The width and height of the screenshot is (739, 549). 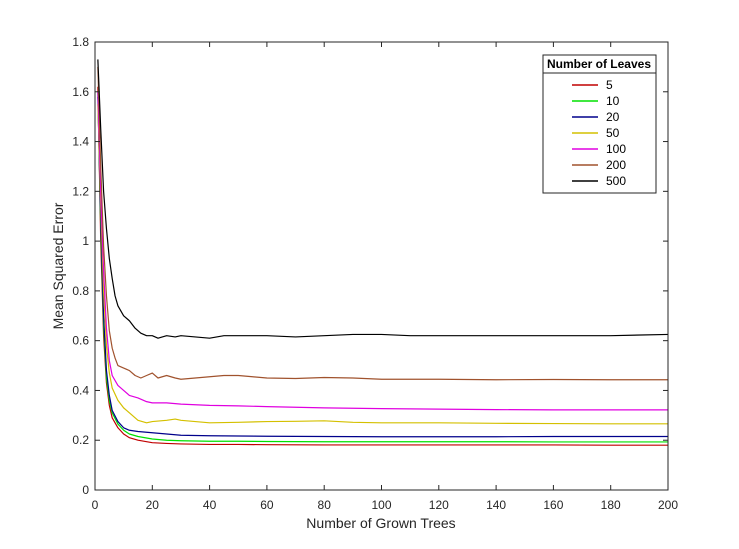 I want to click on legend: Number of Leaves 5 10 20 50 100 200 500, so click(x=599, y=124).